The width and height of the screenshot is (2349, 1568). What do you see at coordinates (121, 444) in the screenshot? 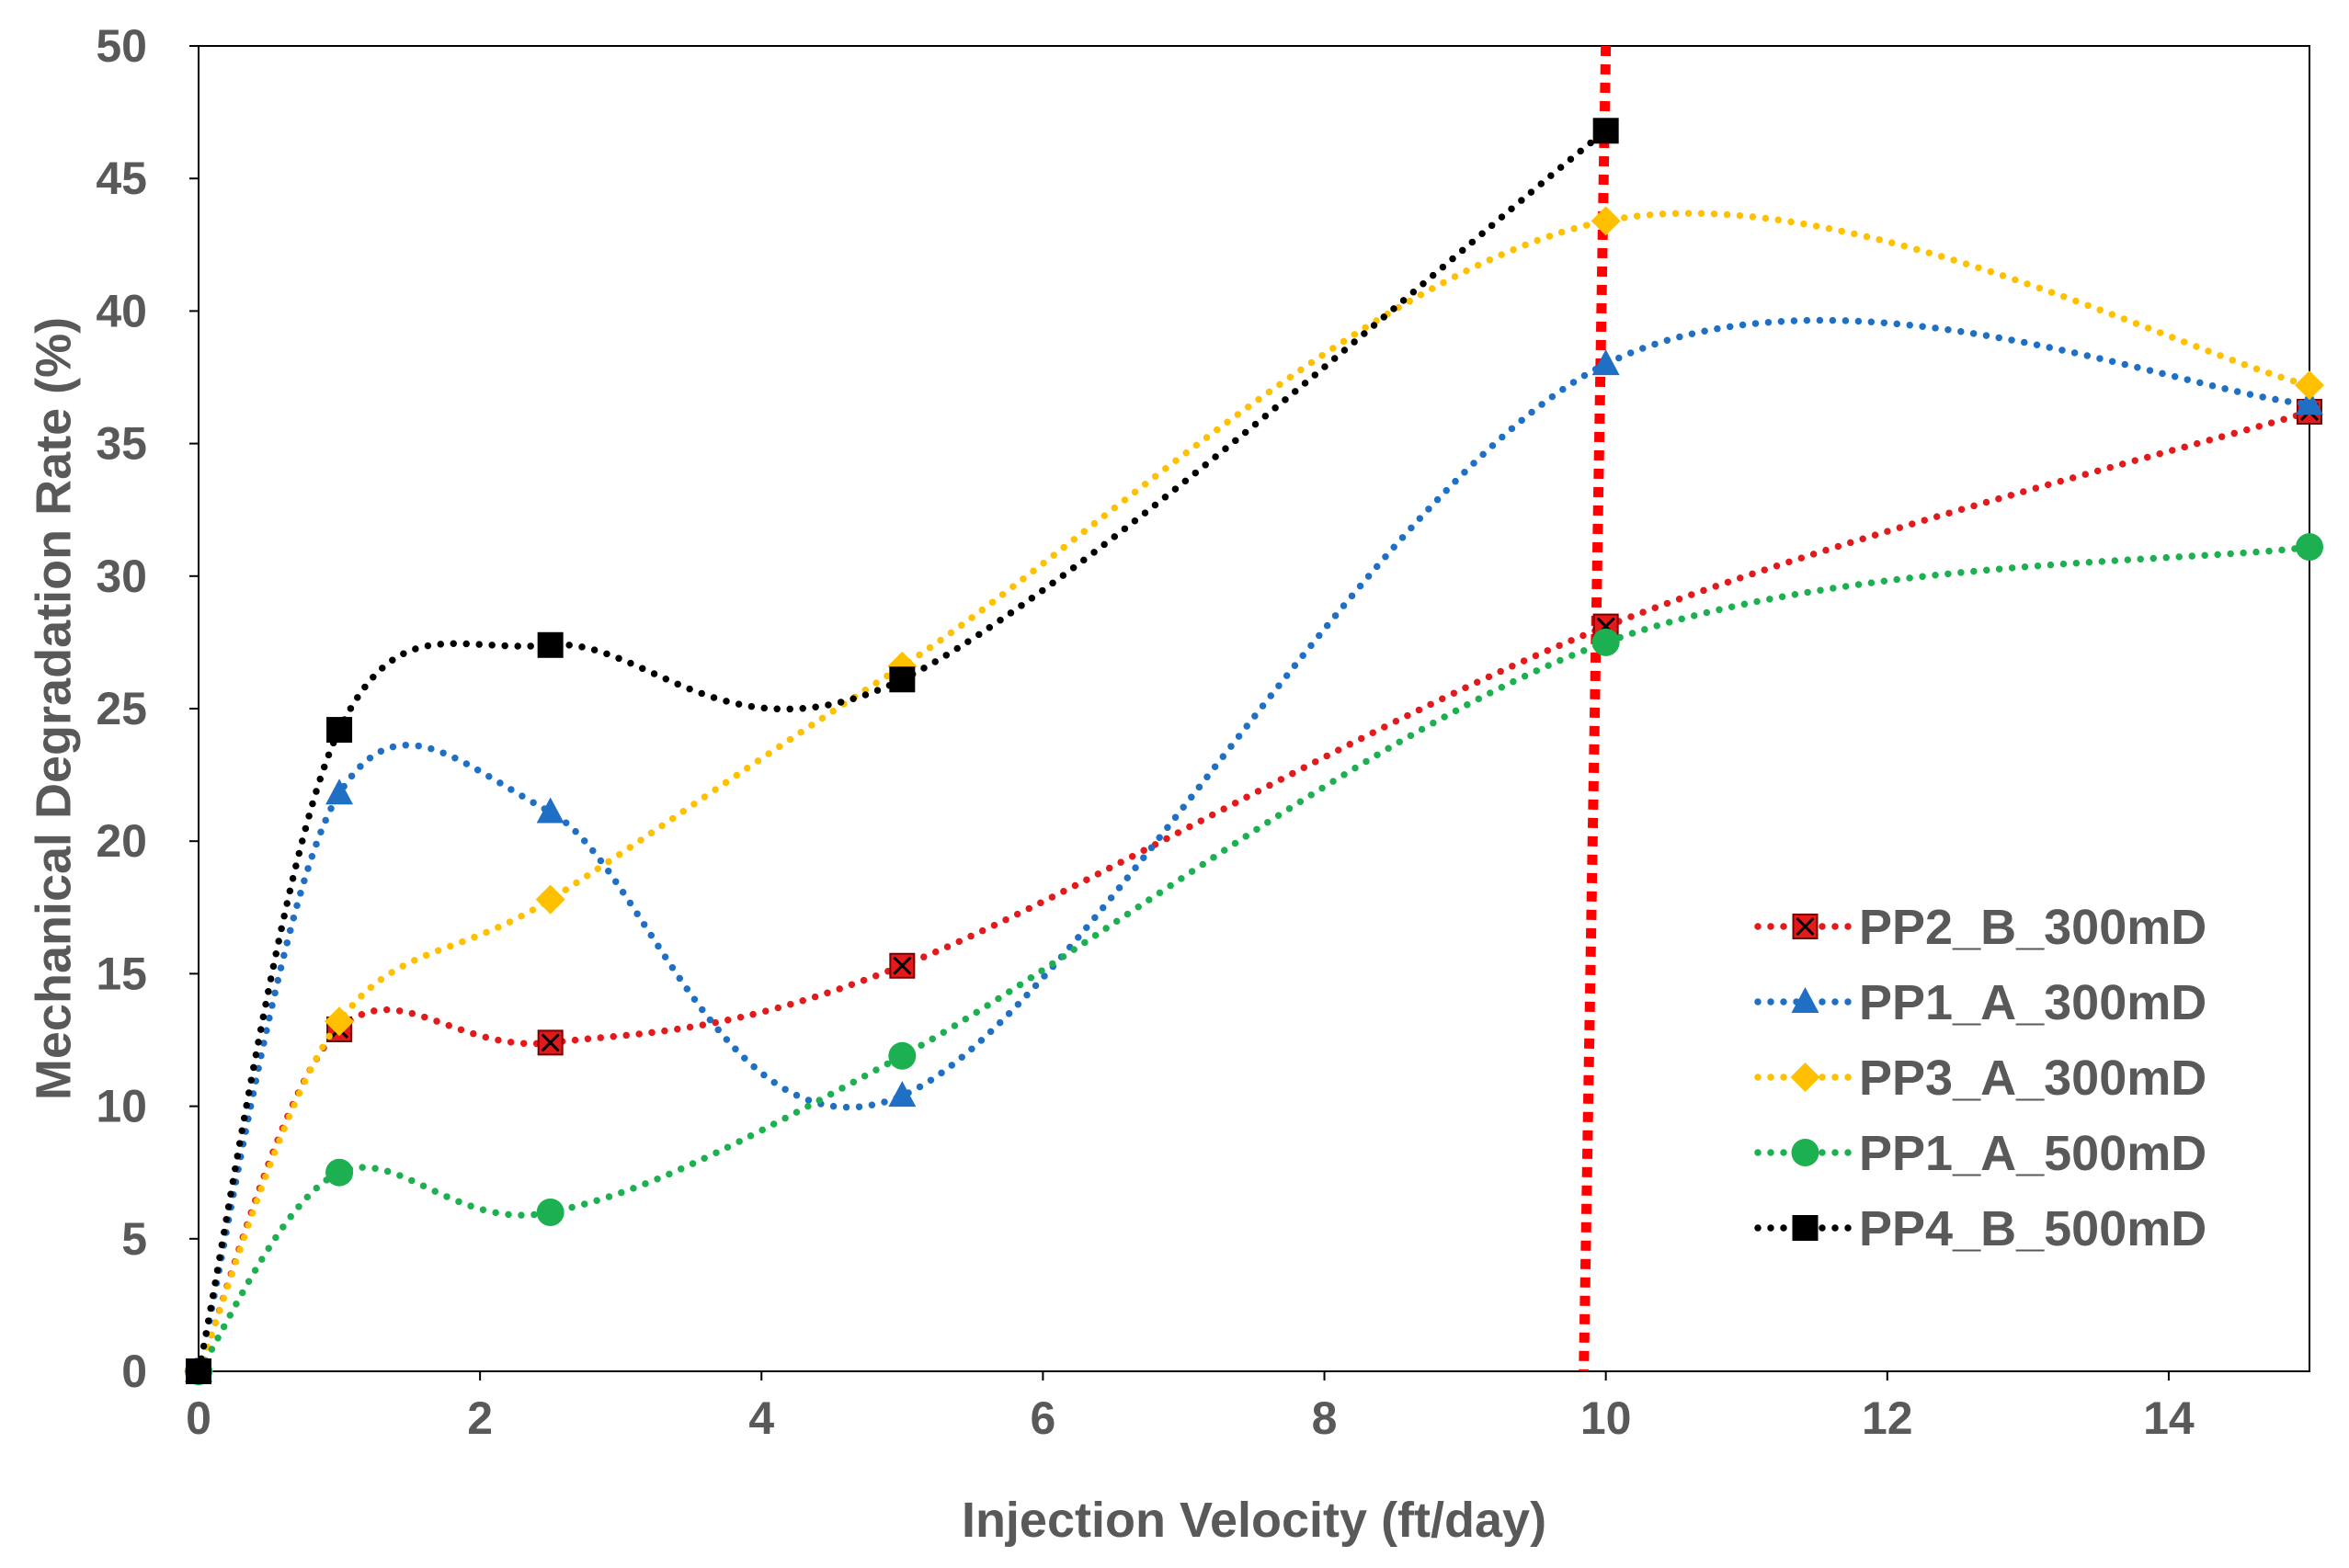
I see `y-tick-label: 35` at bounding box center [121, 444].